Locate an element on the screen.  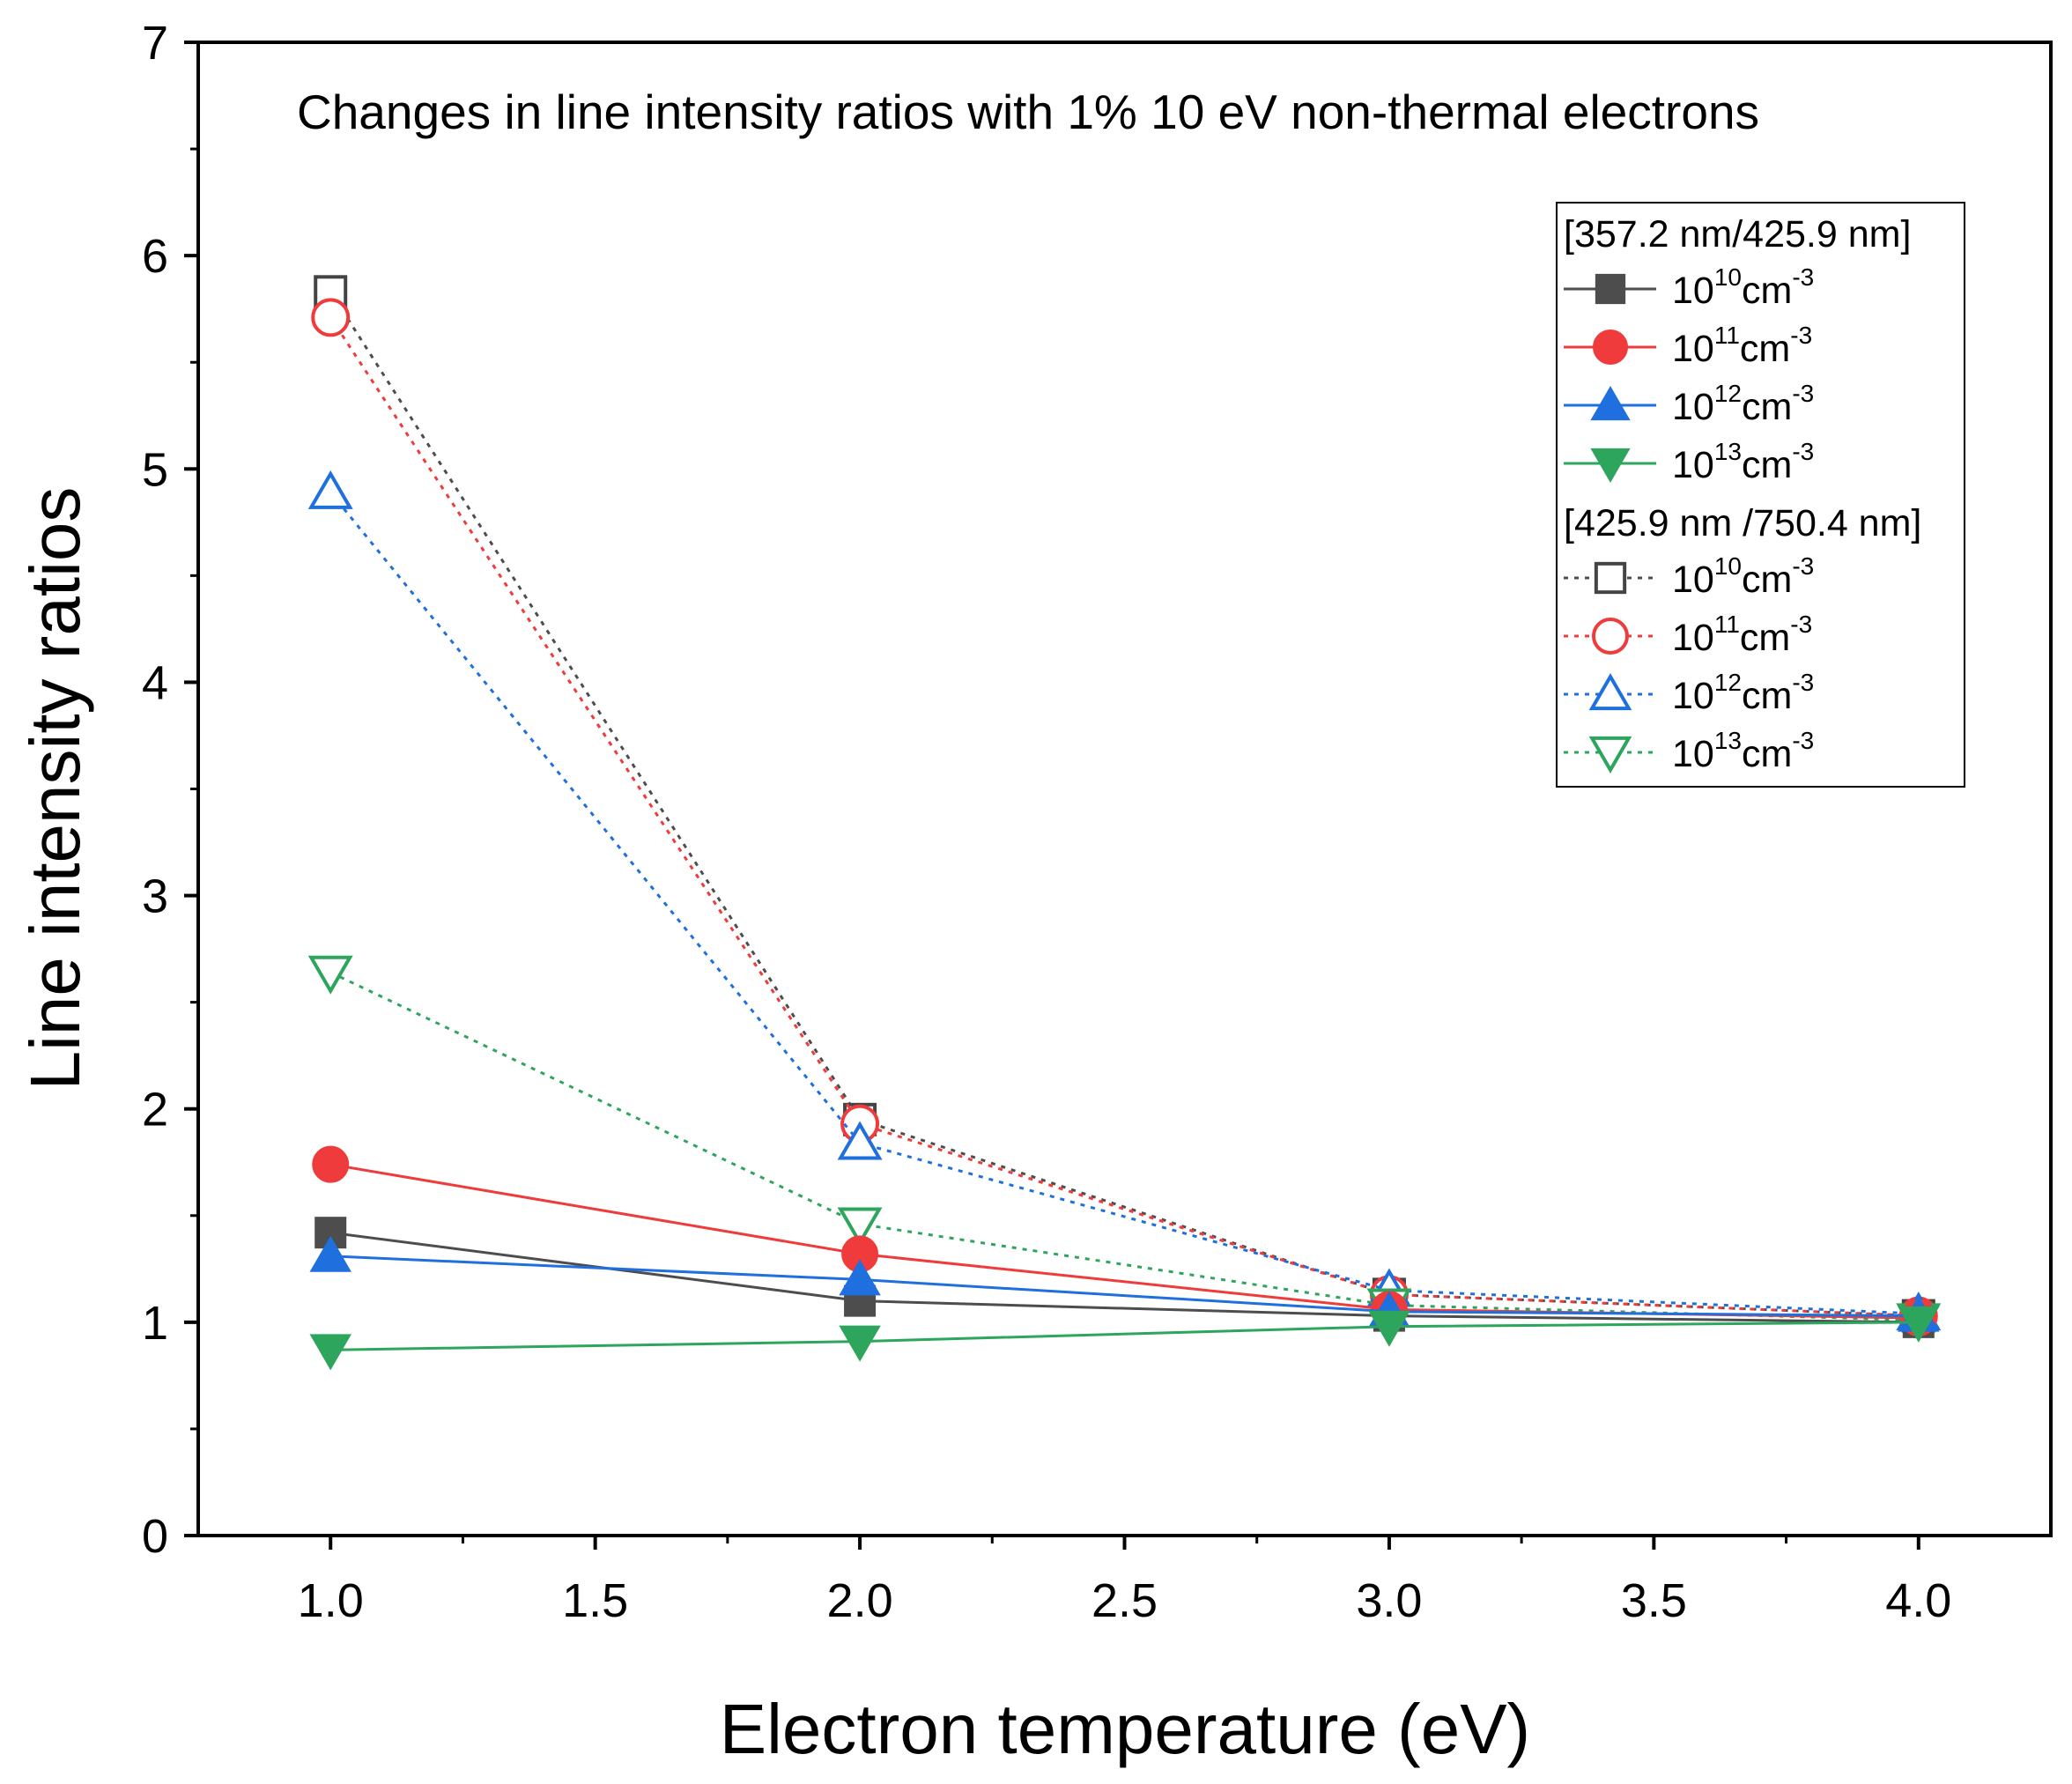
y-tick-label: 0 is located at coordinates (155, 1537).